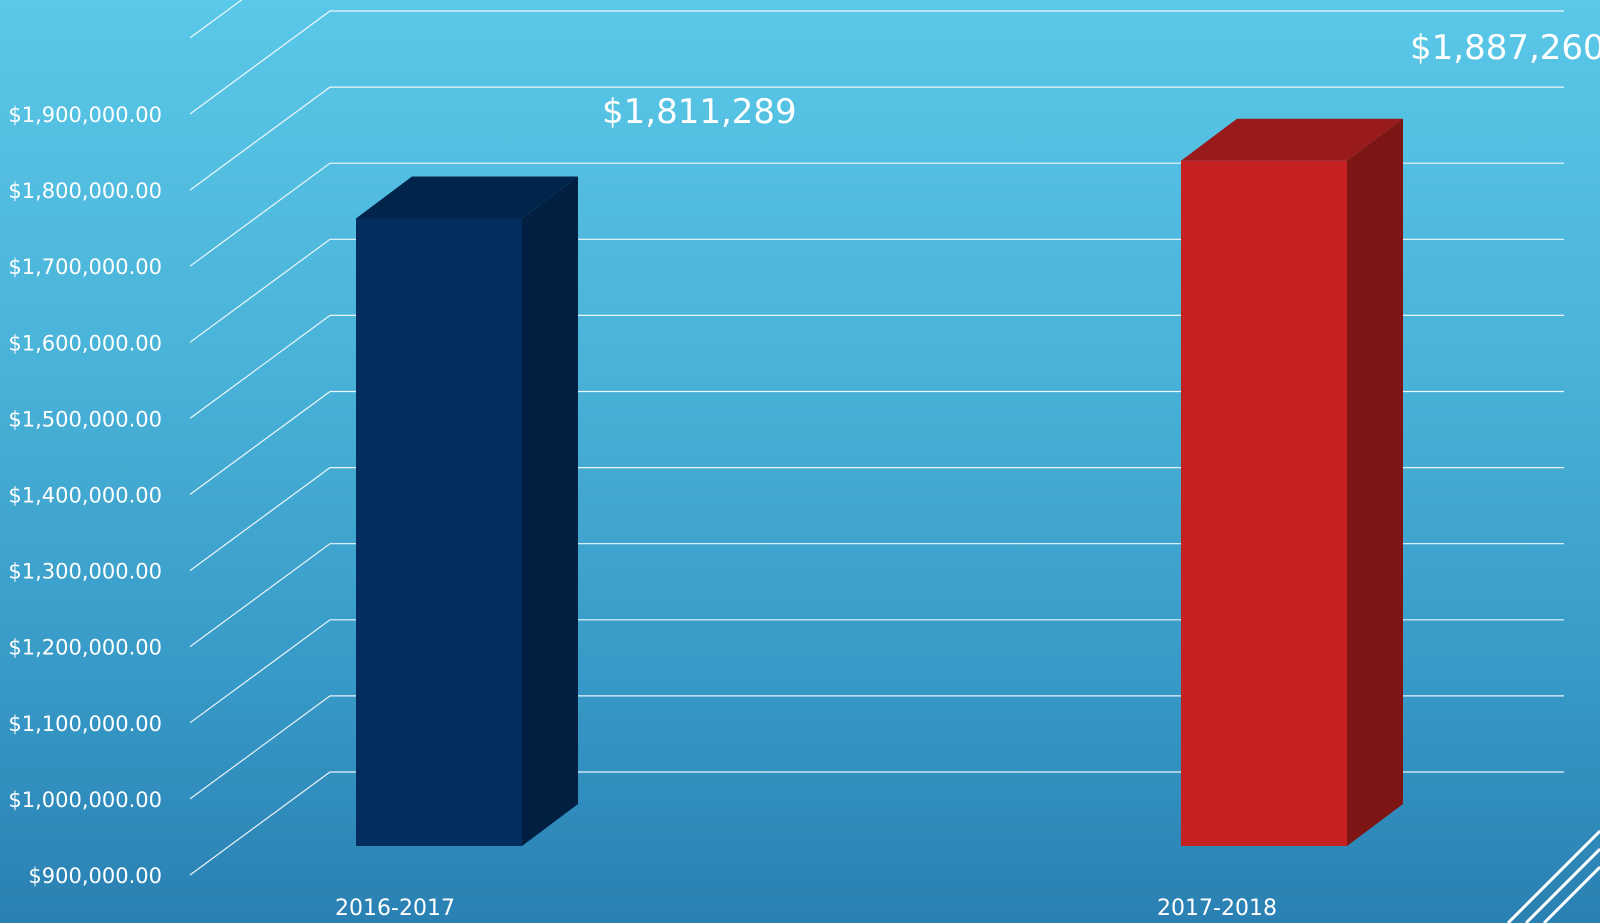  I want to click on y-tick-label: $900,000.00, so click(95, 876).